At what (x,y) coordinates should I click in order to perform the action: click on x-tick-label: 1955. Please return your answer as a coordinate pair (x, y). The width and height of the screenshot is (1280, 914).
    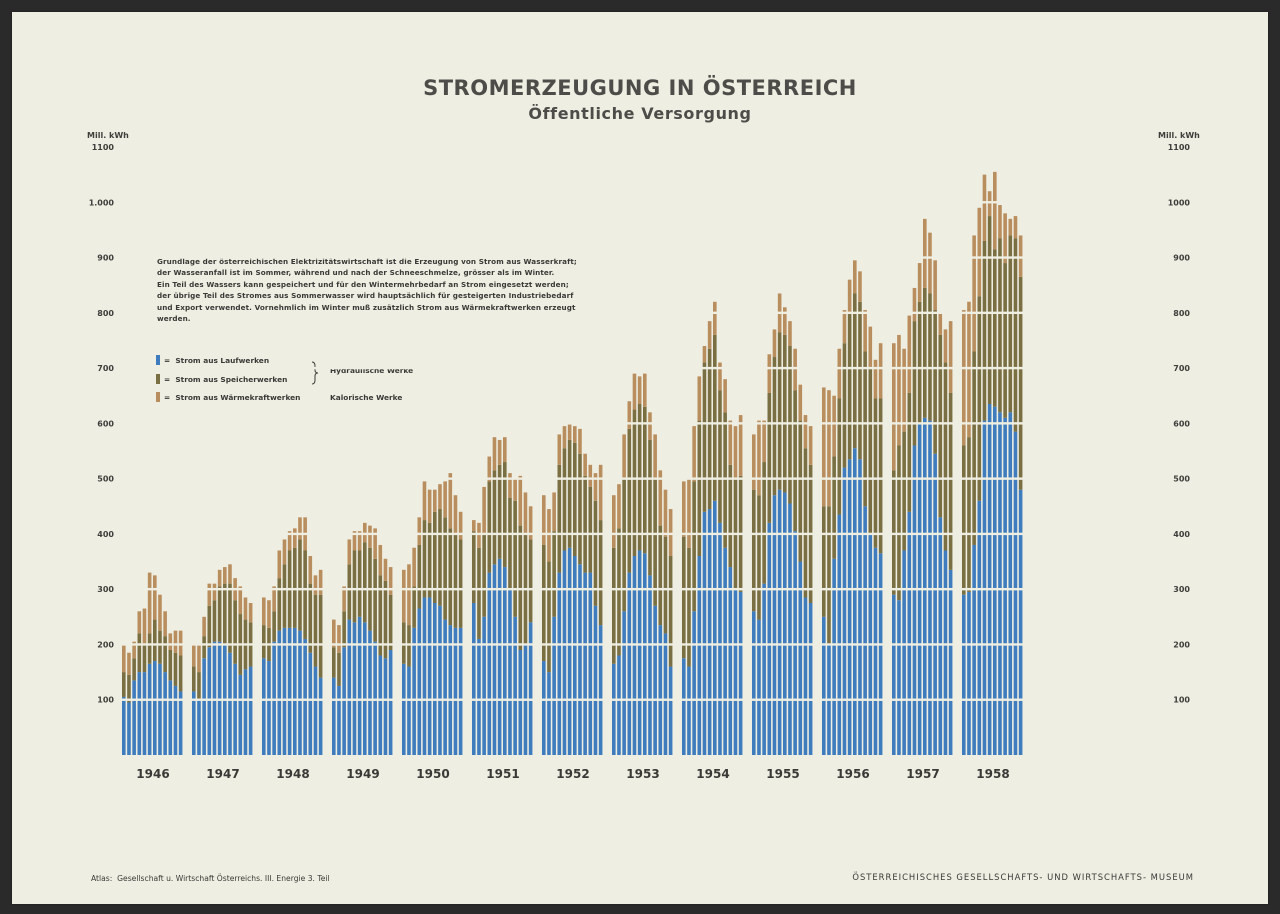
    Looking at the image, I should click on (782, 774).